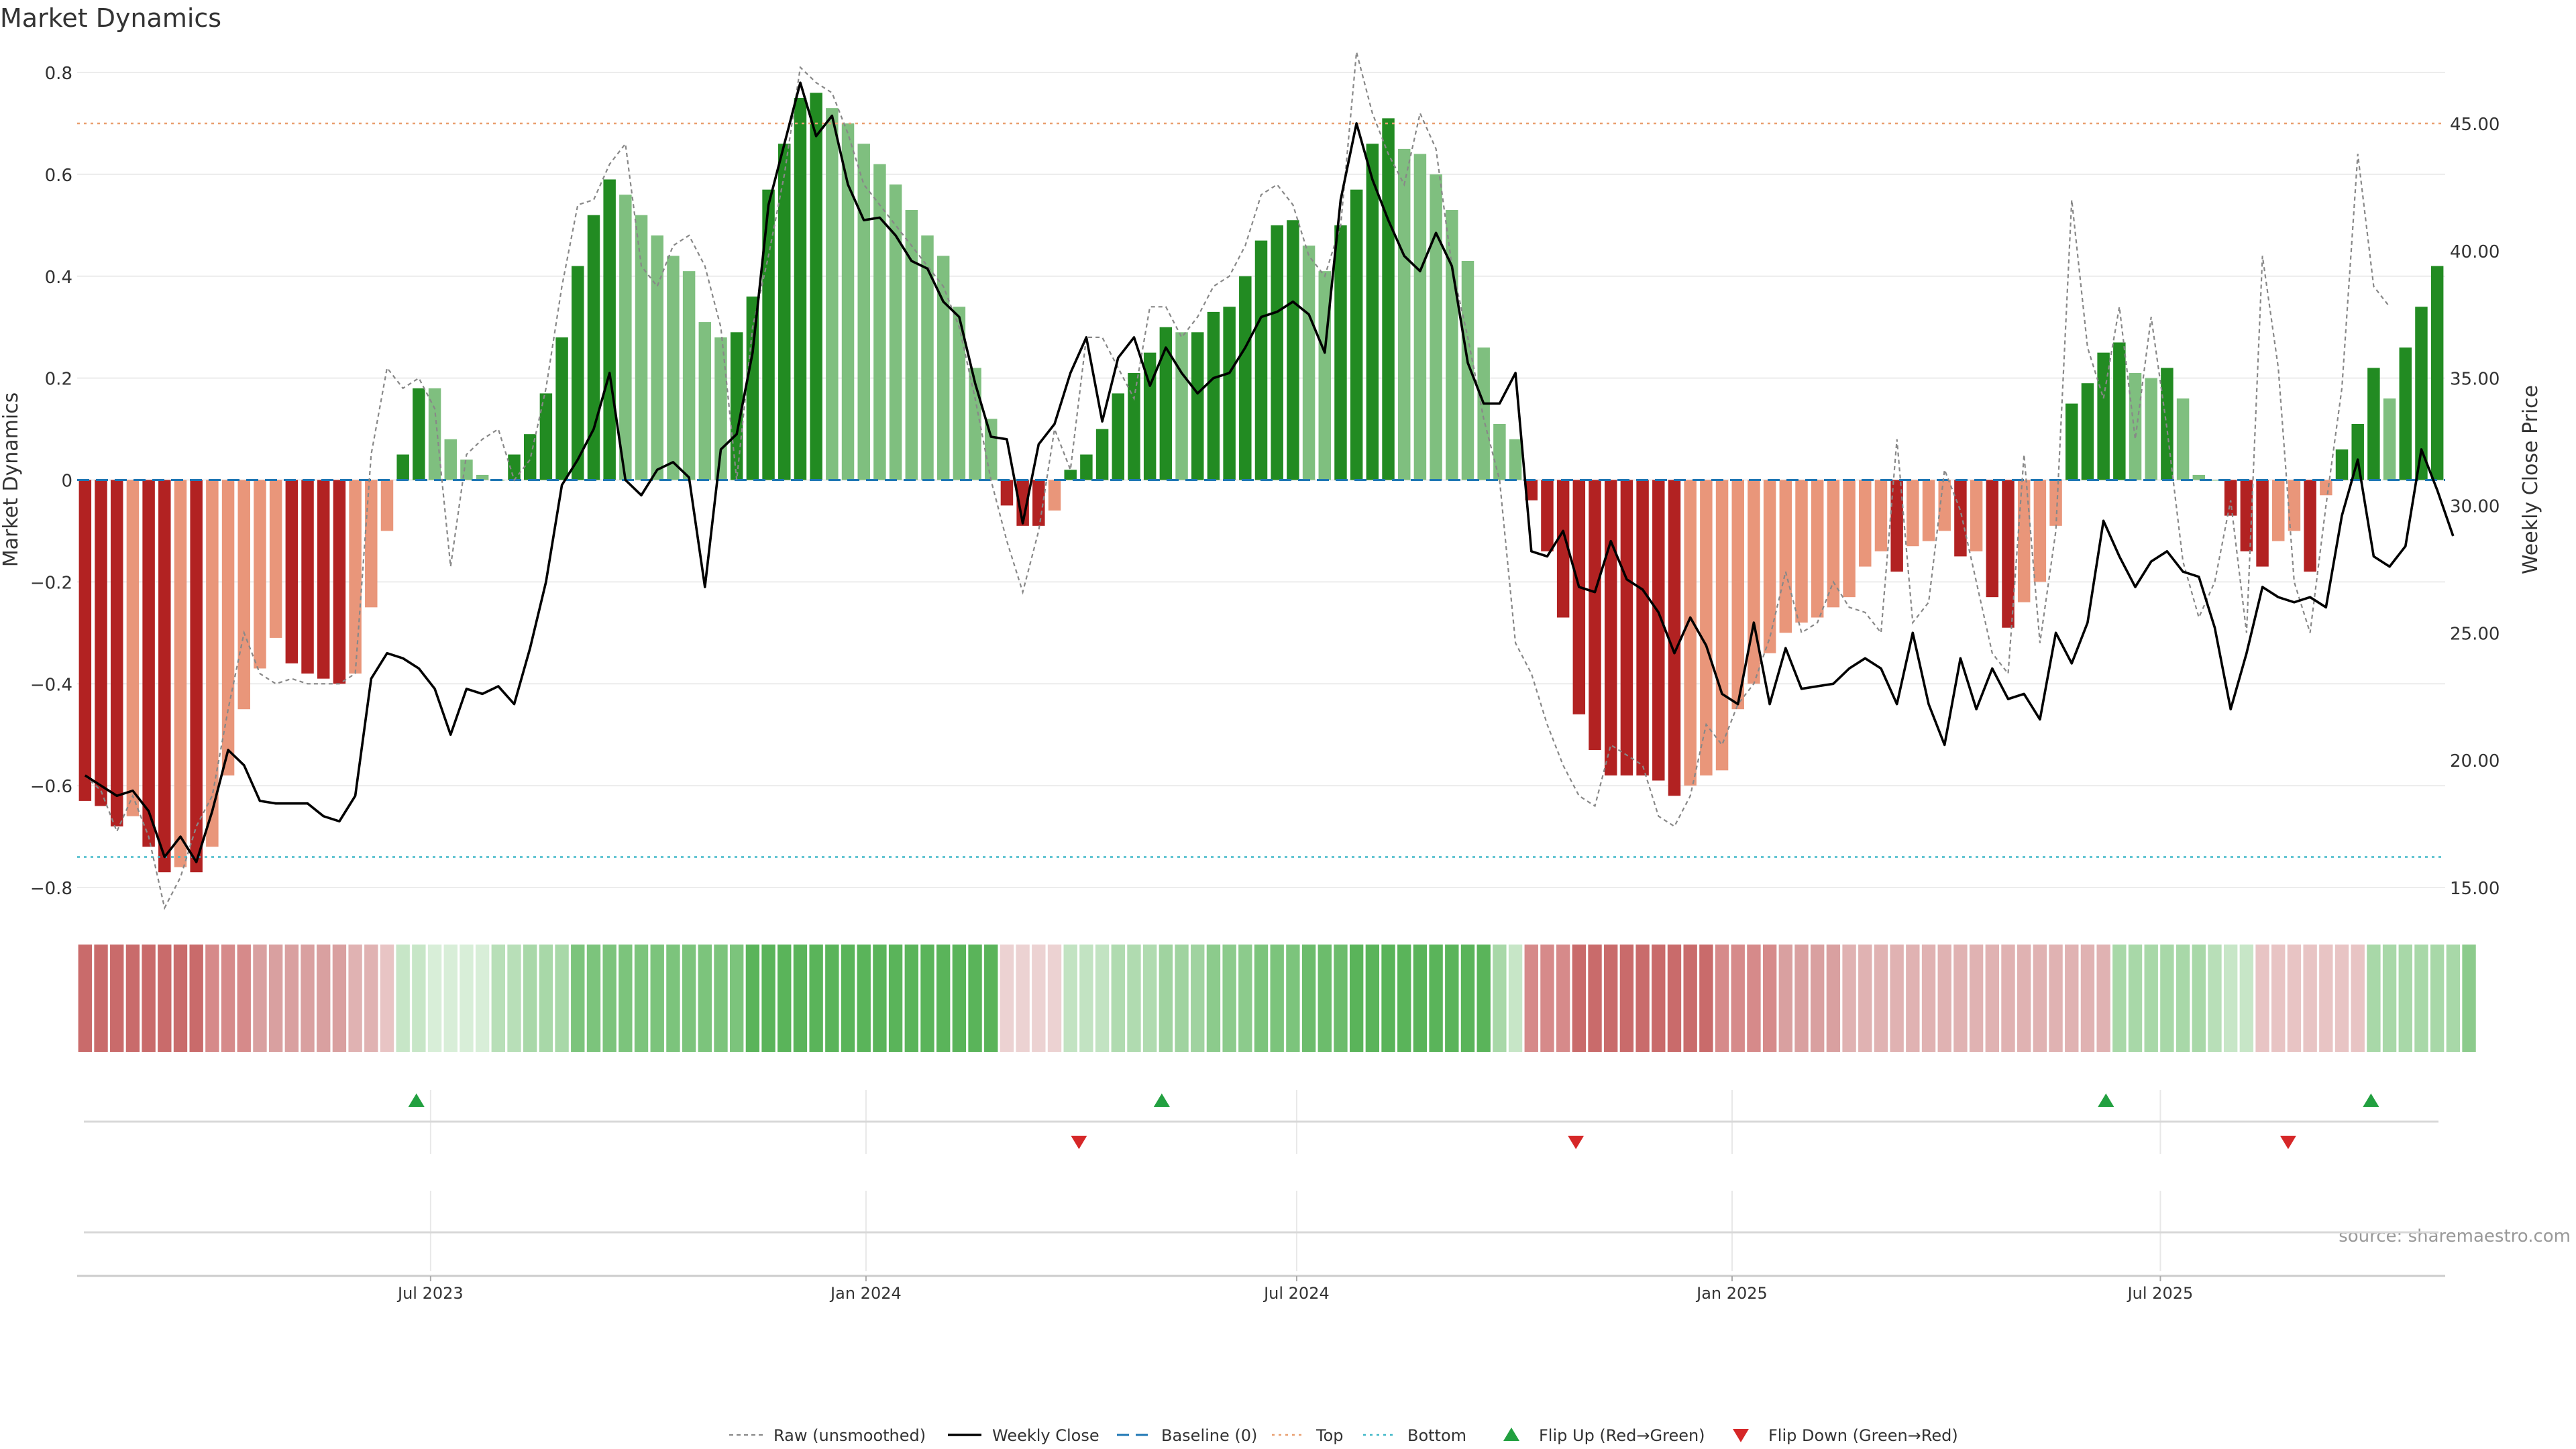 The image size is (2576, 1449). I want to click on y2-tick-label: 30.00, so click(2475, 506).